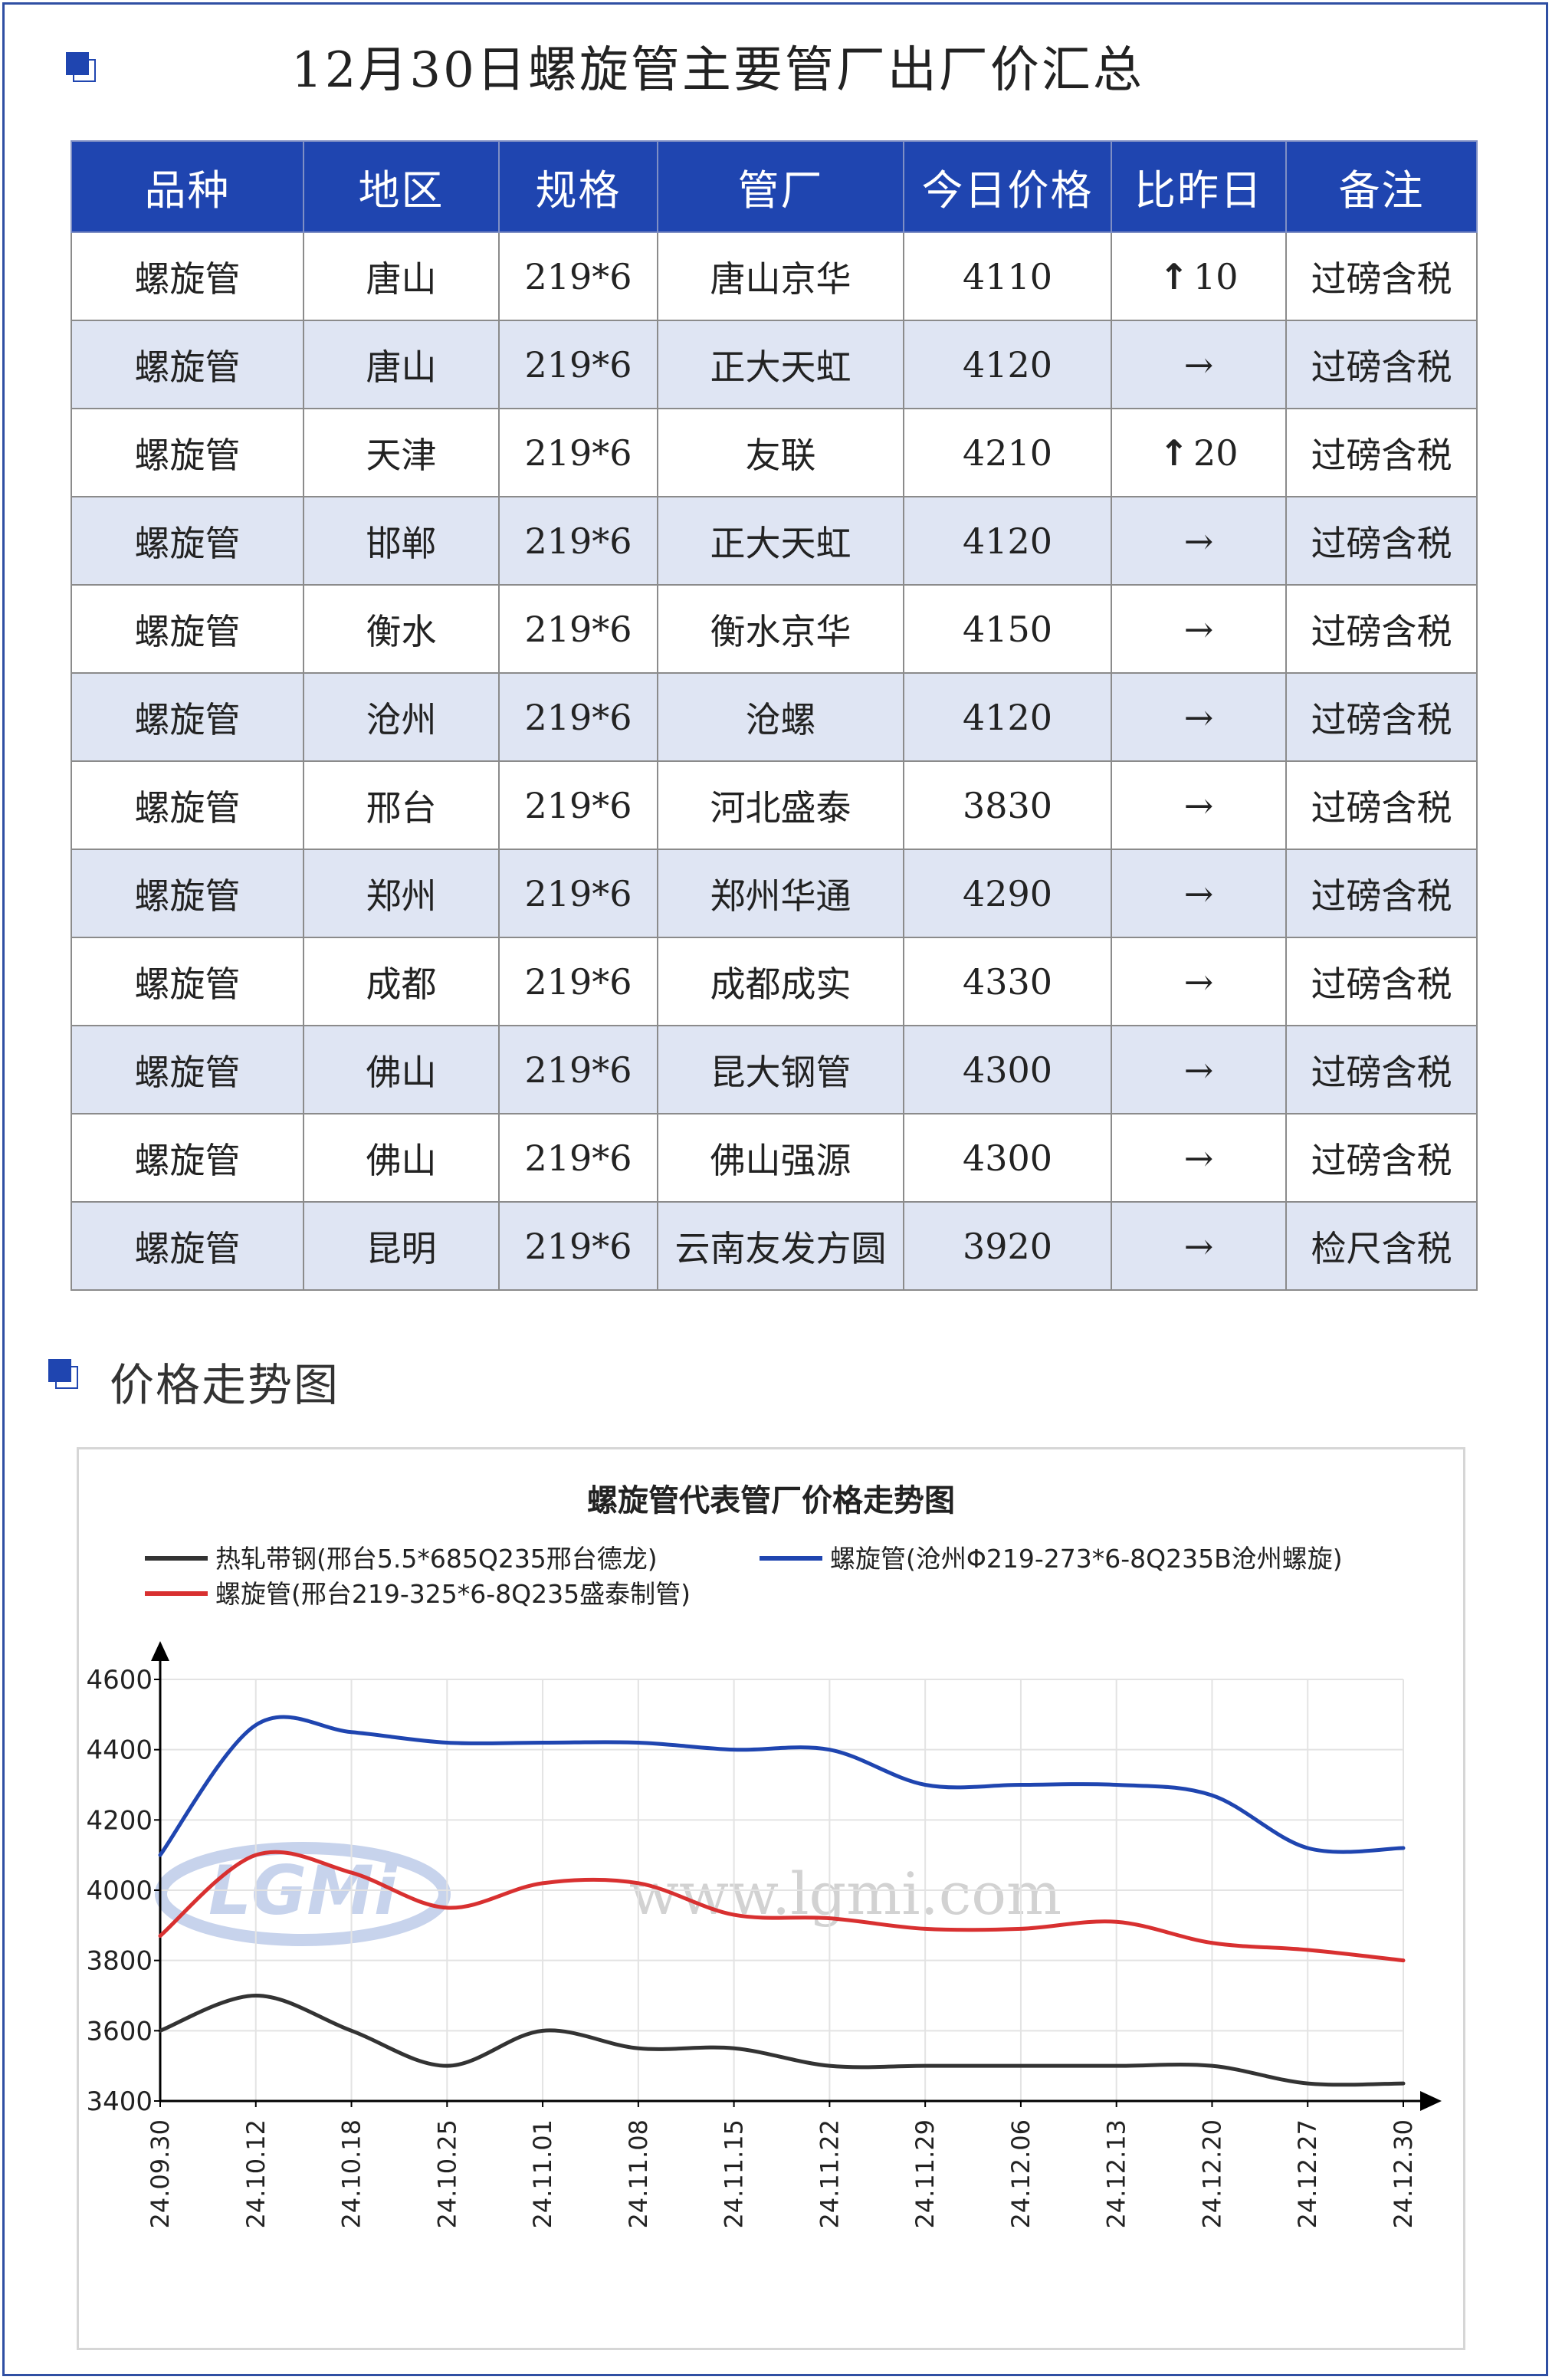 Image resolution: width=1552 pixels, height=2380 pixels. I want to click on table-cell-region: 佛山, so click(401, 1069).